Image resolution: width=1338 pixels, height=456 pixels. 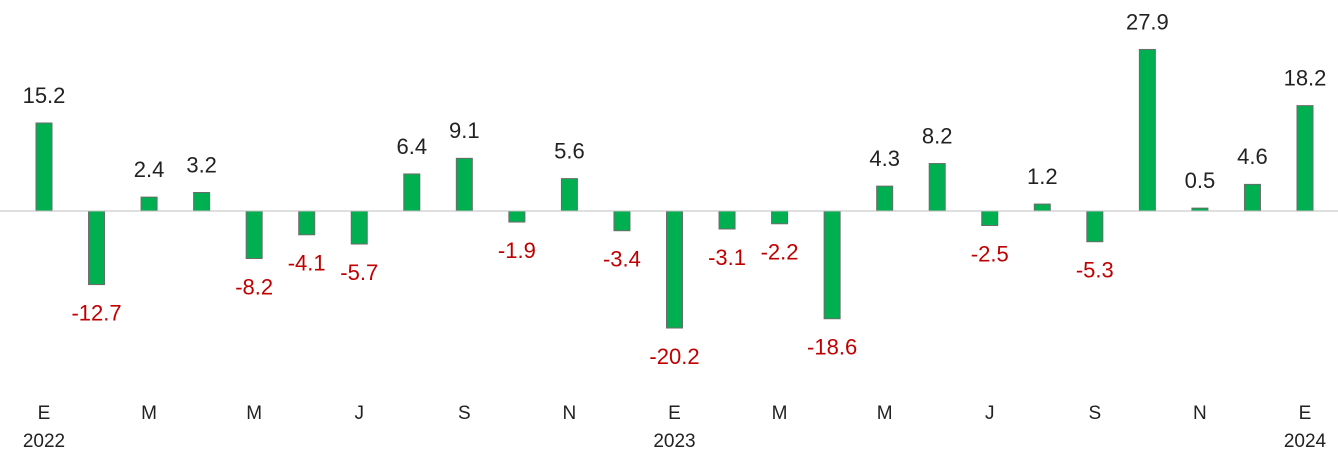 I want to click on data-label: 3.2, so click(x=201, y=164).